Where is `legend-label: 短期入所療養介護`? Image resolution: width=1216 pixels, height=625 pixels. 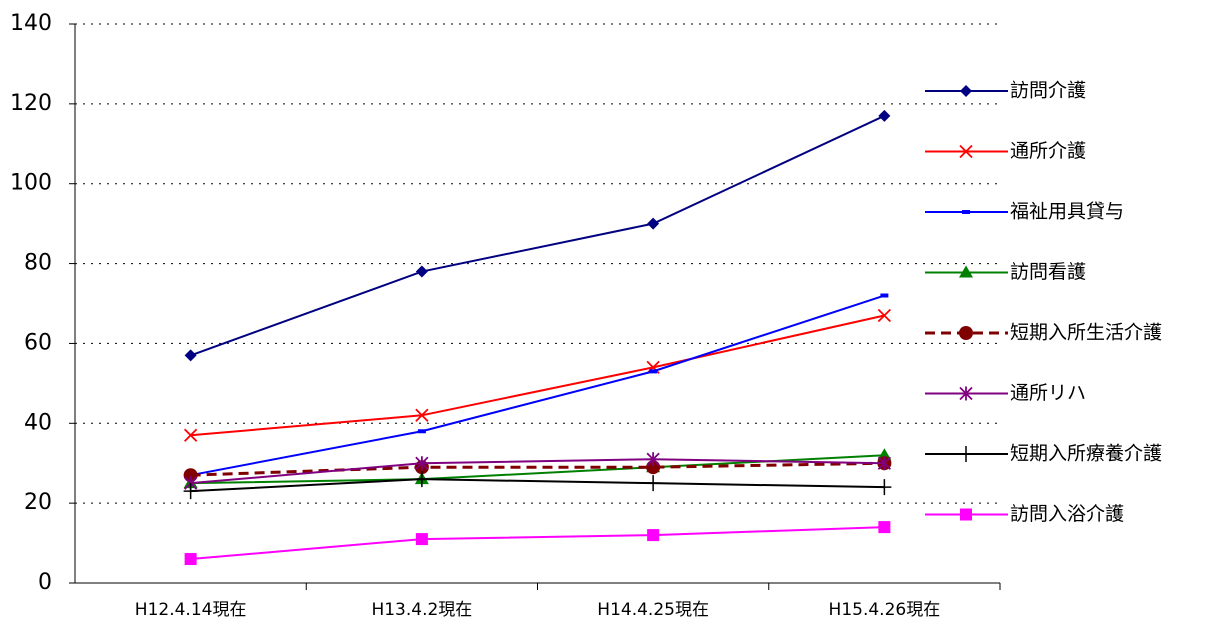
legend-label: 短期入所療養介護 is located at coordinates (1086, 454).